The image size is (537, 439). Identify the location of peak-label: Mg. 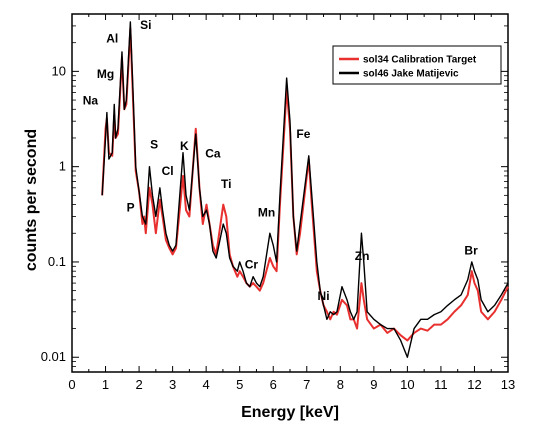
(105, 74).